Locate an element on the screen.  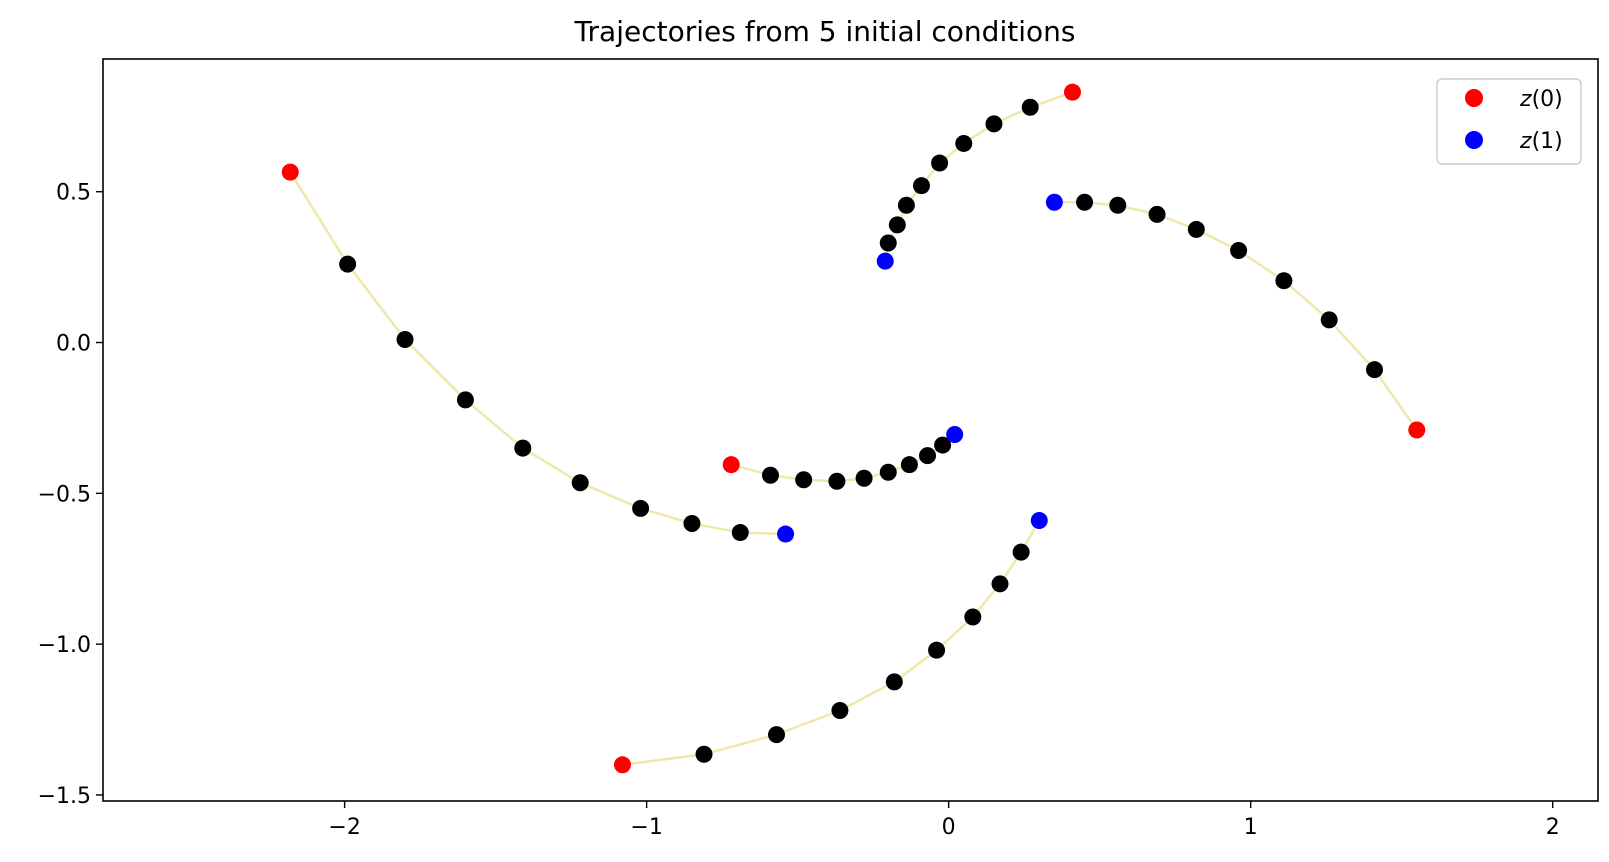
legend-marker-start is located at coordinates (1474, 98).